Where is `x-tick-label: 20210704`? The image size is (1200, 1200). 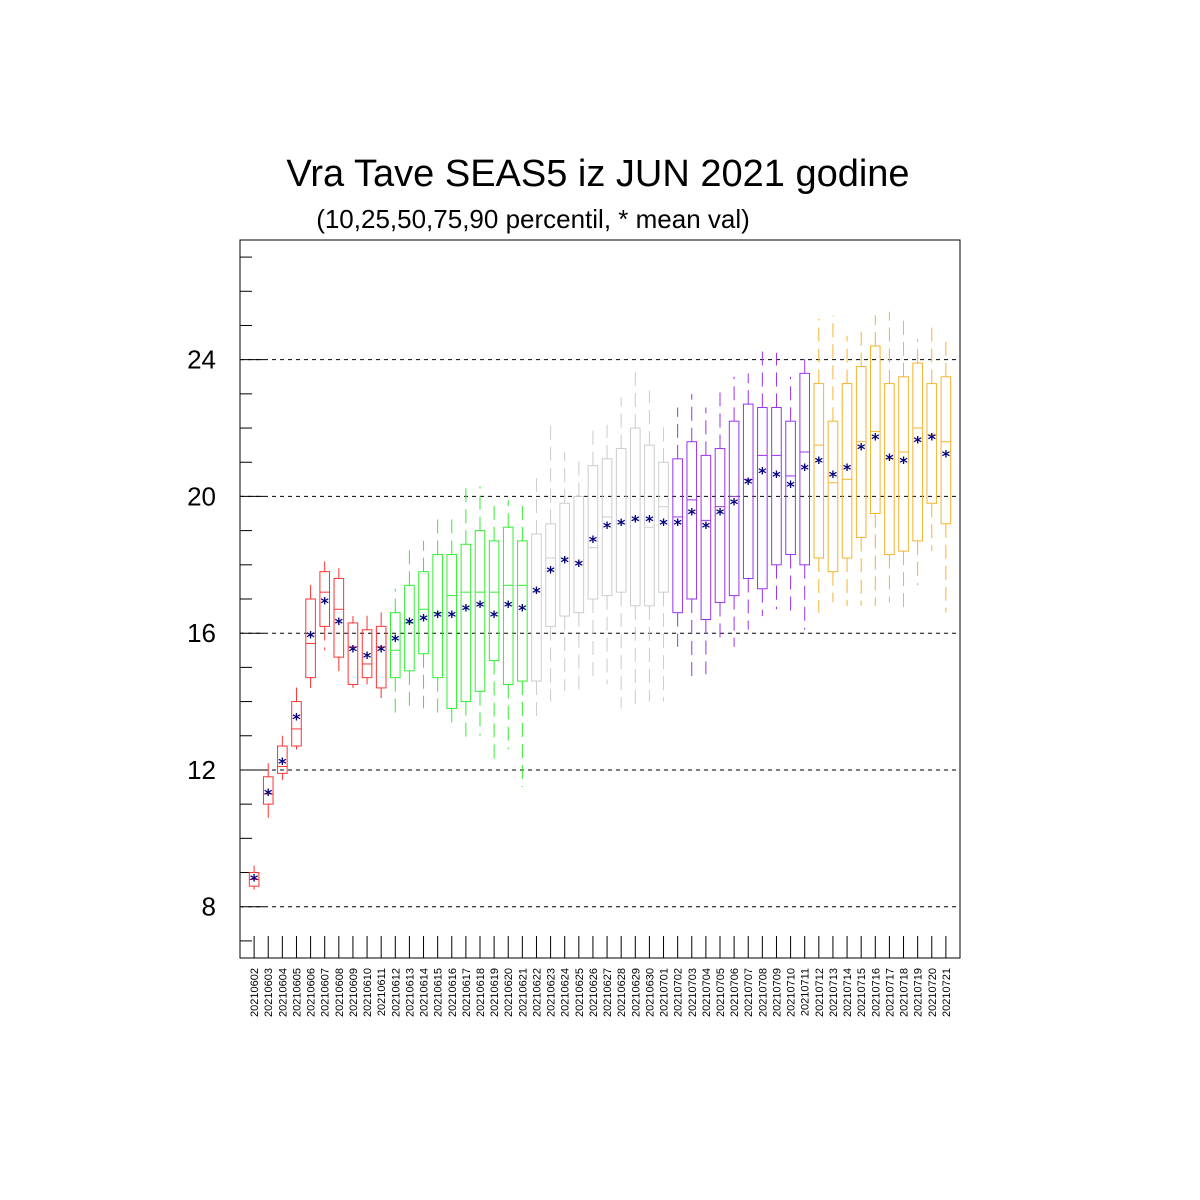 x-tick-label: 20210704 is located at coordinates (707, 992).